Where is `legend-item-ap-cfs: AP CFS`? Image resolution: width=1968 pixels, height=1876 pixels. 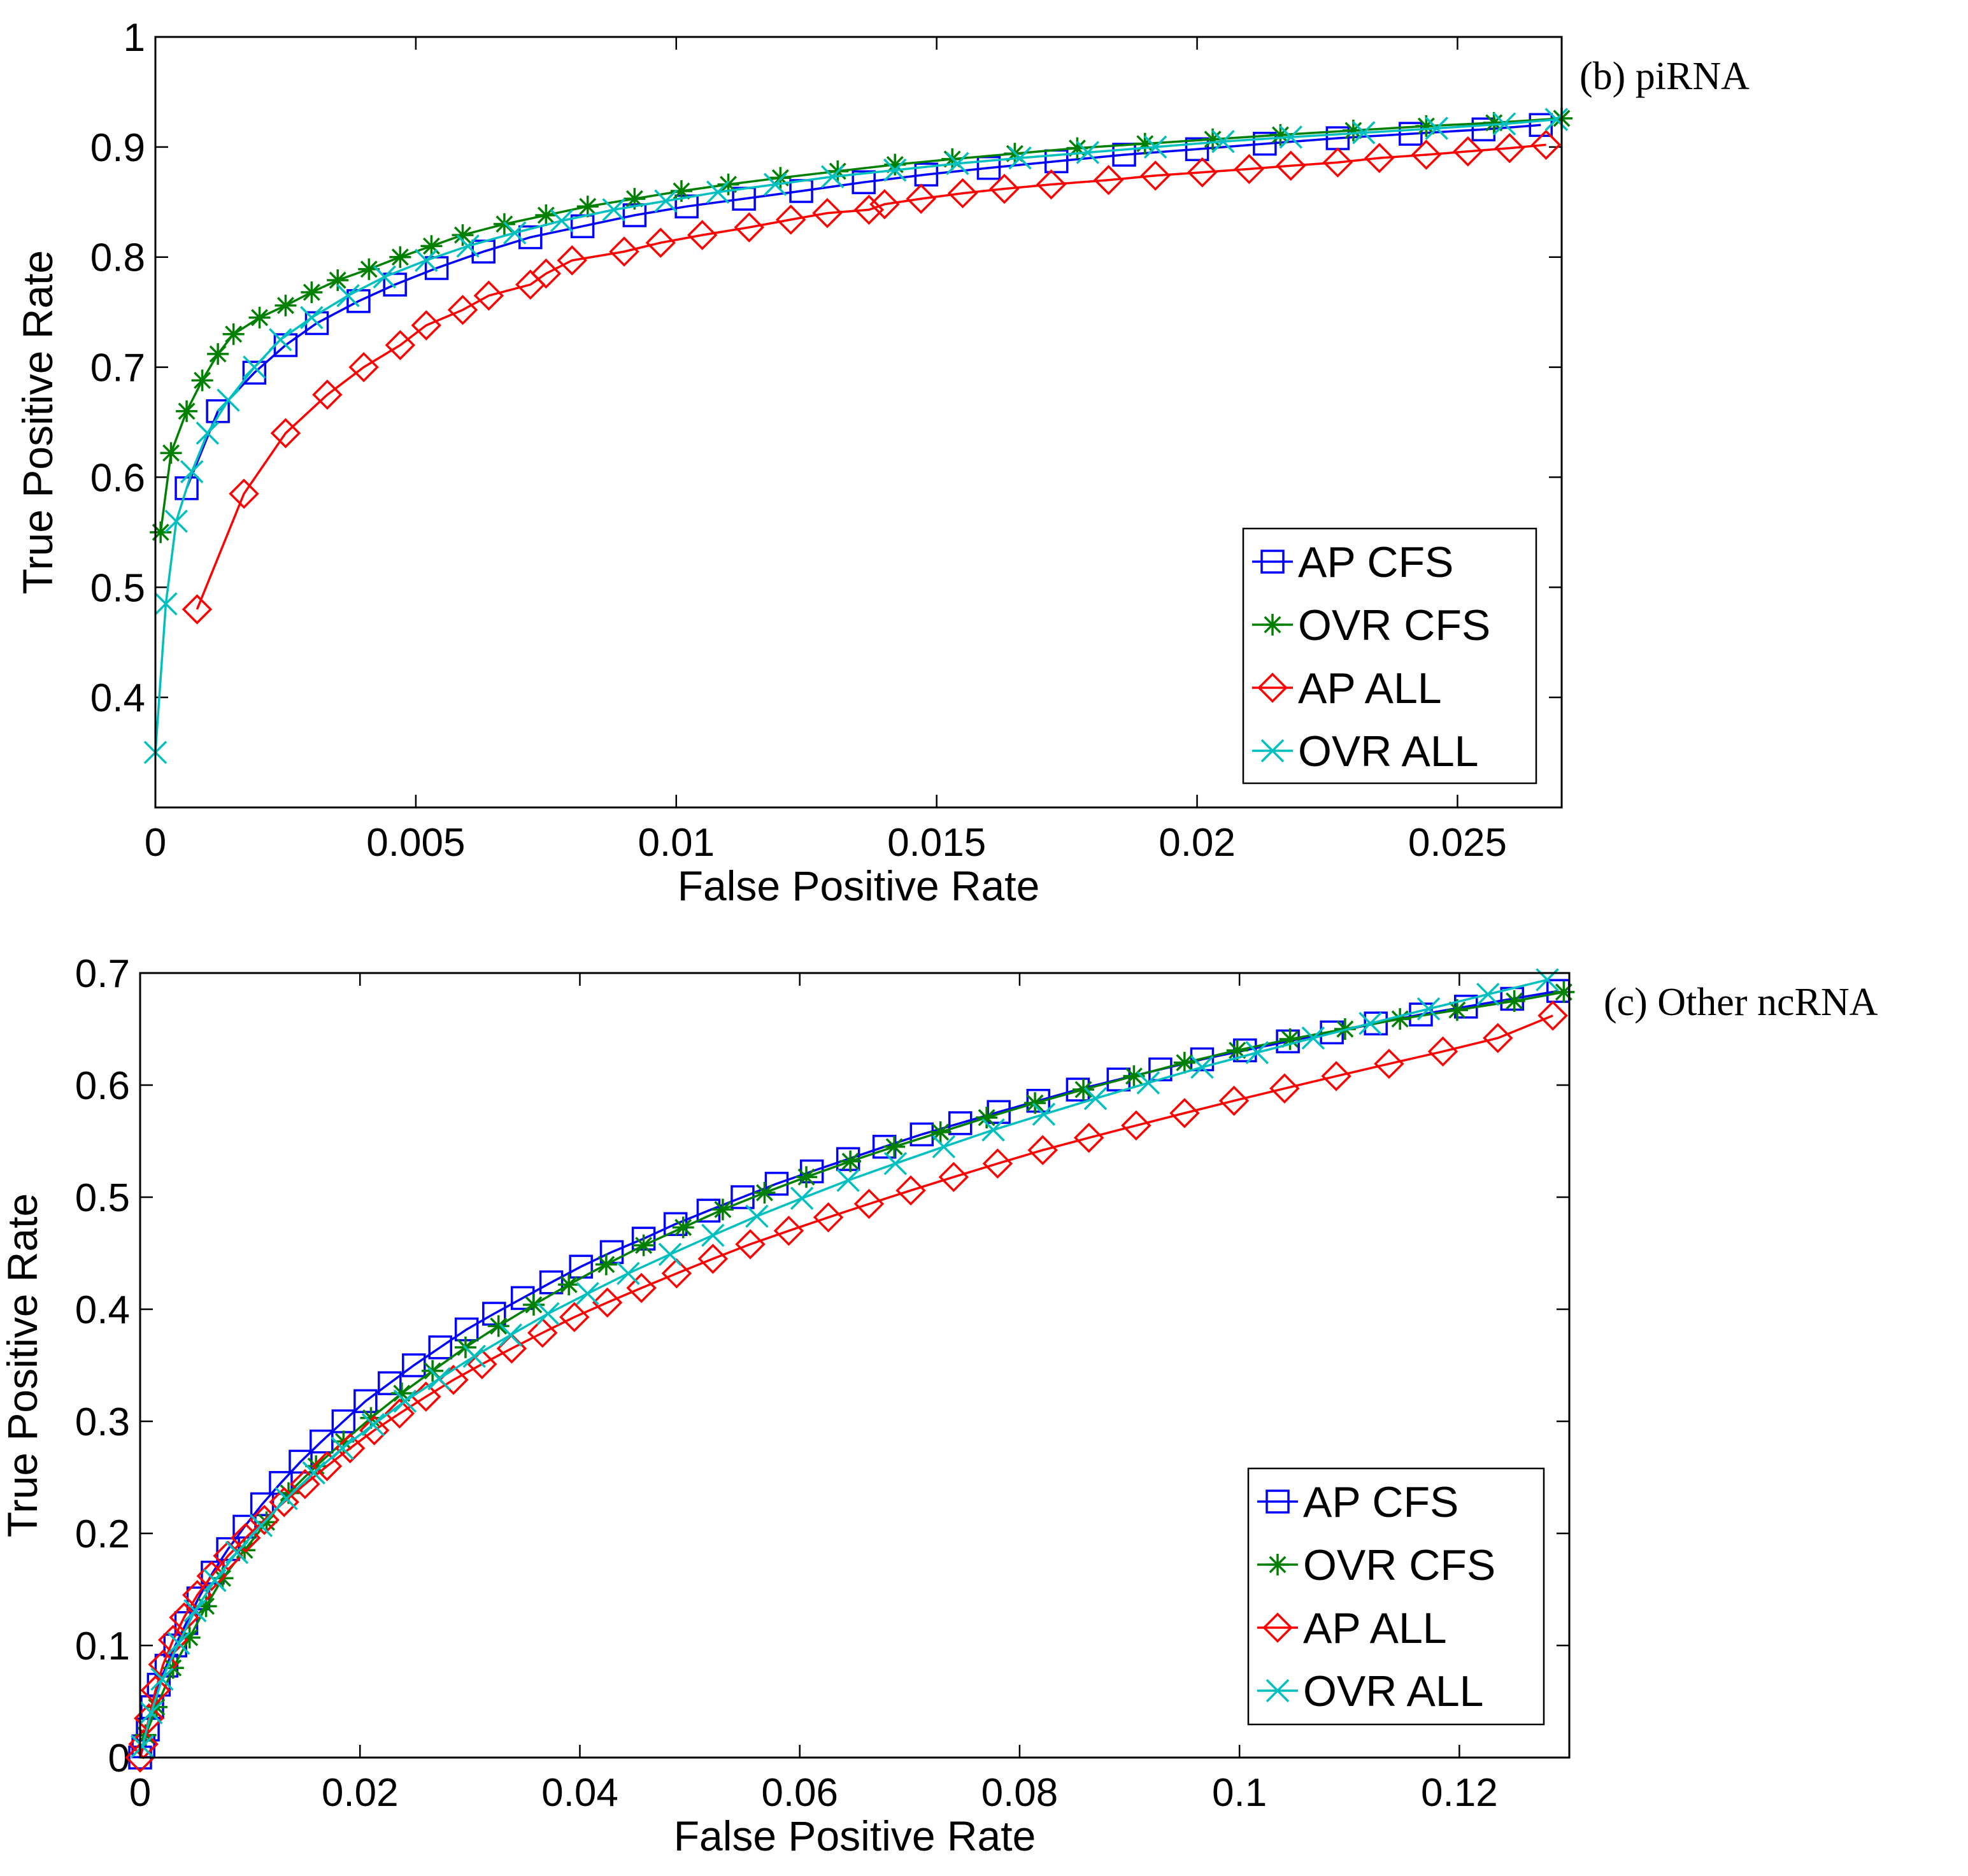 legend-item-ap-cfs: AP CFS is located at coordinates (1357, 1502).